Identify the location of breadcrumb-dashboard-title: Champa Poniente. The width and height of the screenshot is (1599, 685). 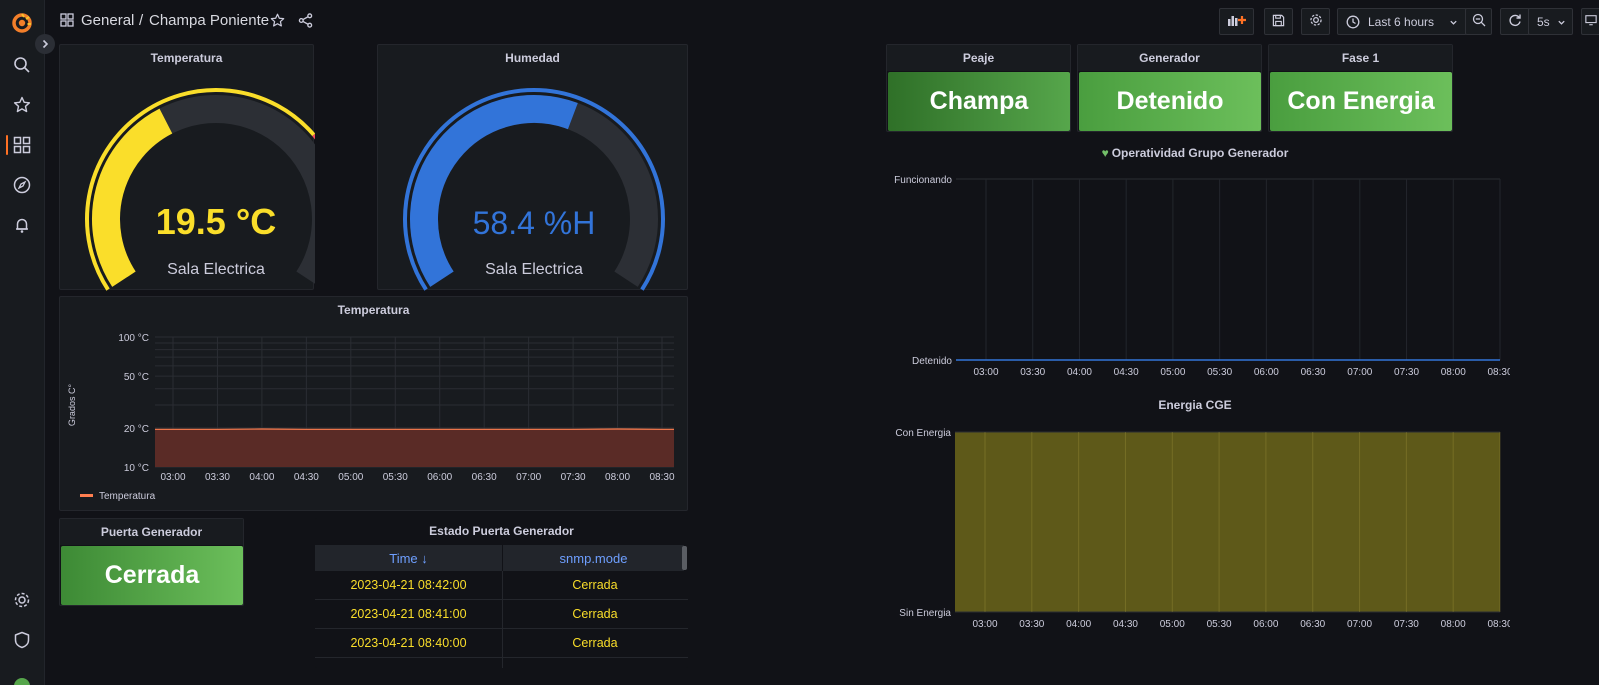
(209, 20).